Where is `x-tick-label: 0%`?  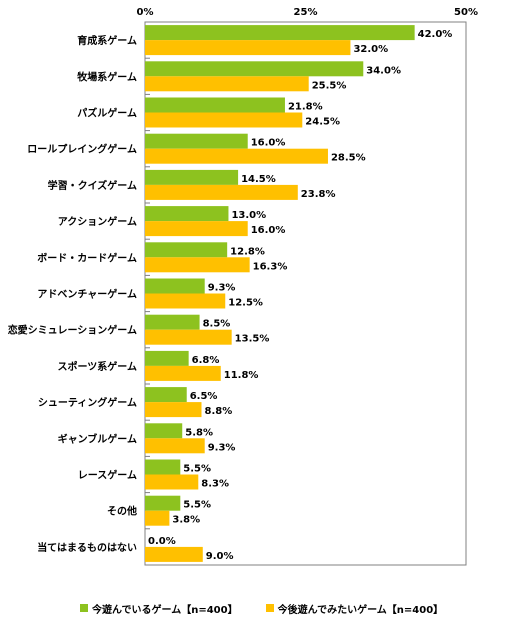 x-tick-label: 0% is located at coordinates (145, 12).